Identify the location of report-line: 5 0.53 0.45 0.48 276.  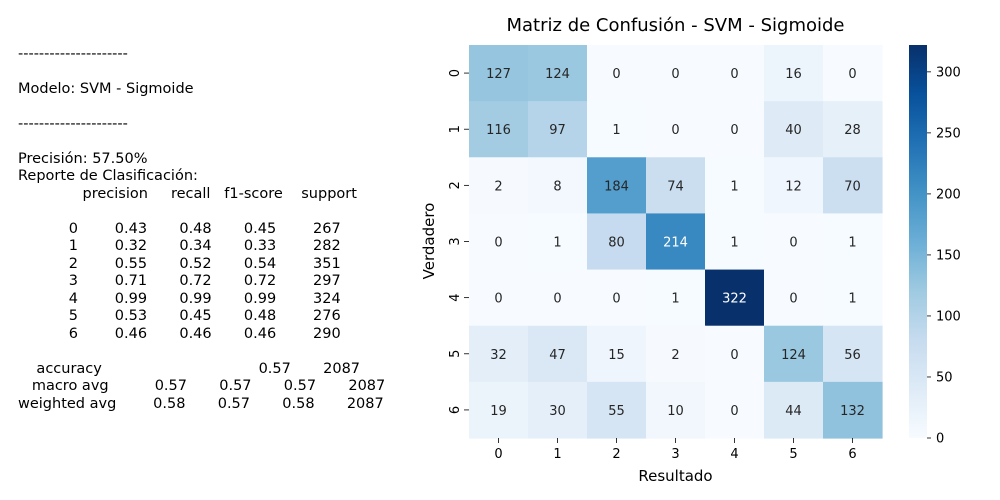
(179, 316).